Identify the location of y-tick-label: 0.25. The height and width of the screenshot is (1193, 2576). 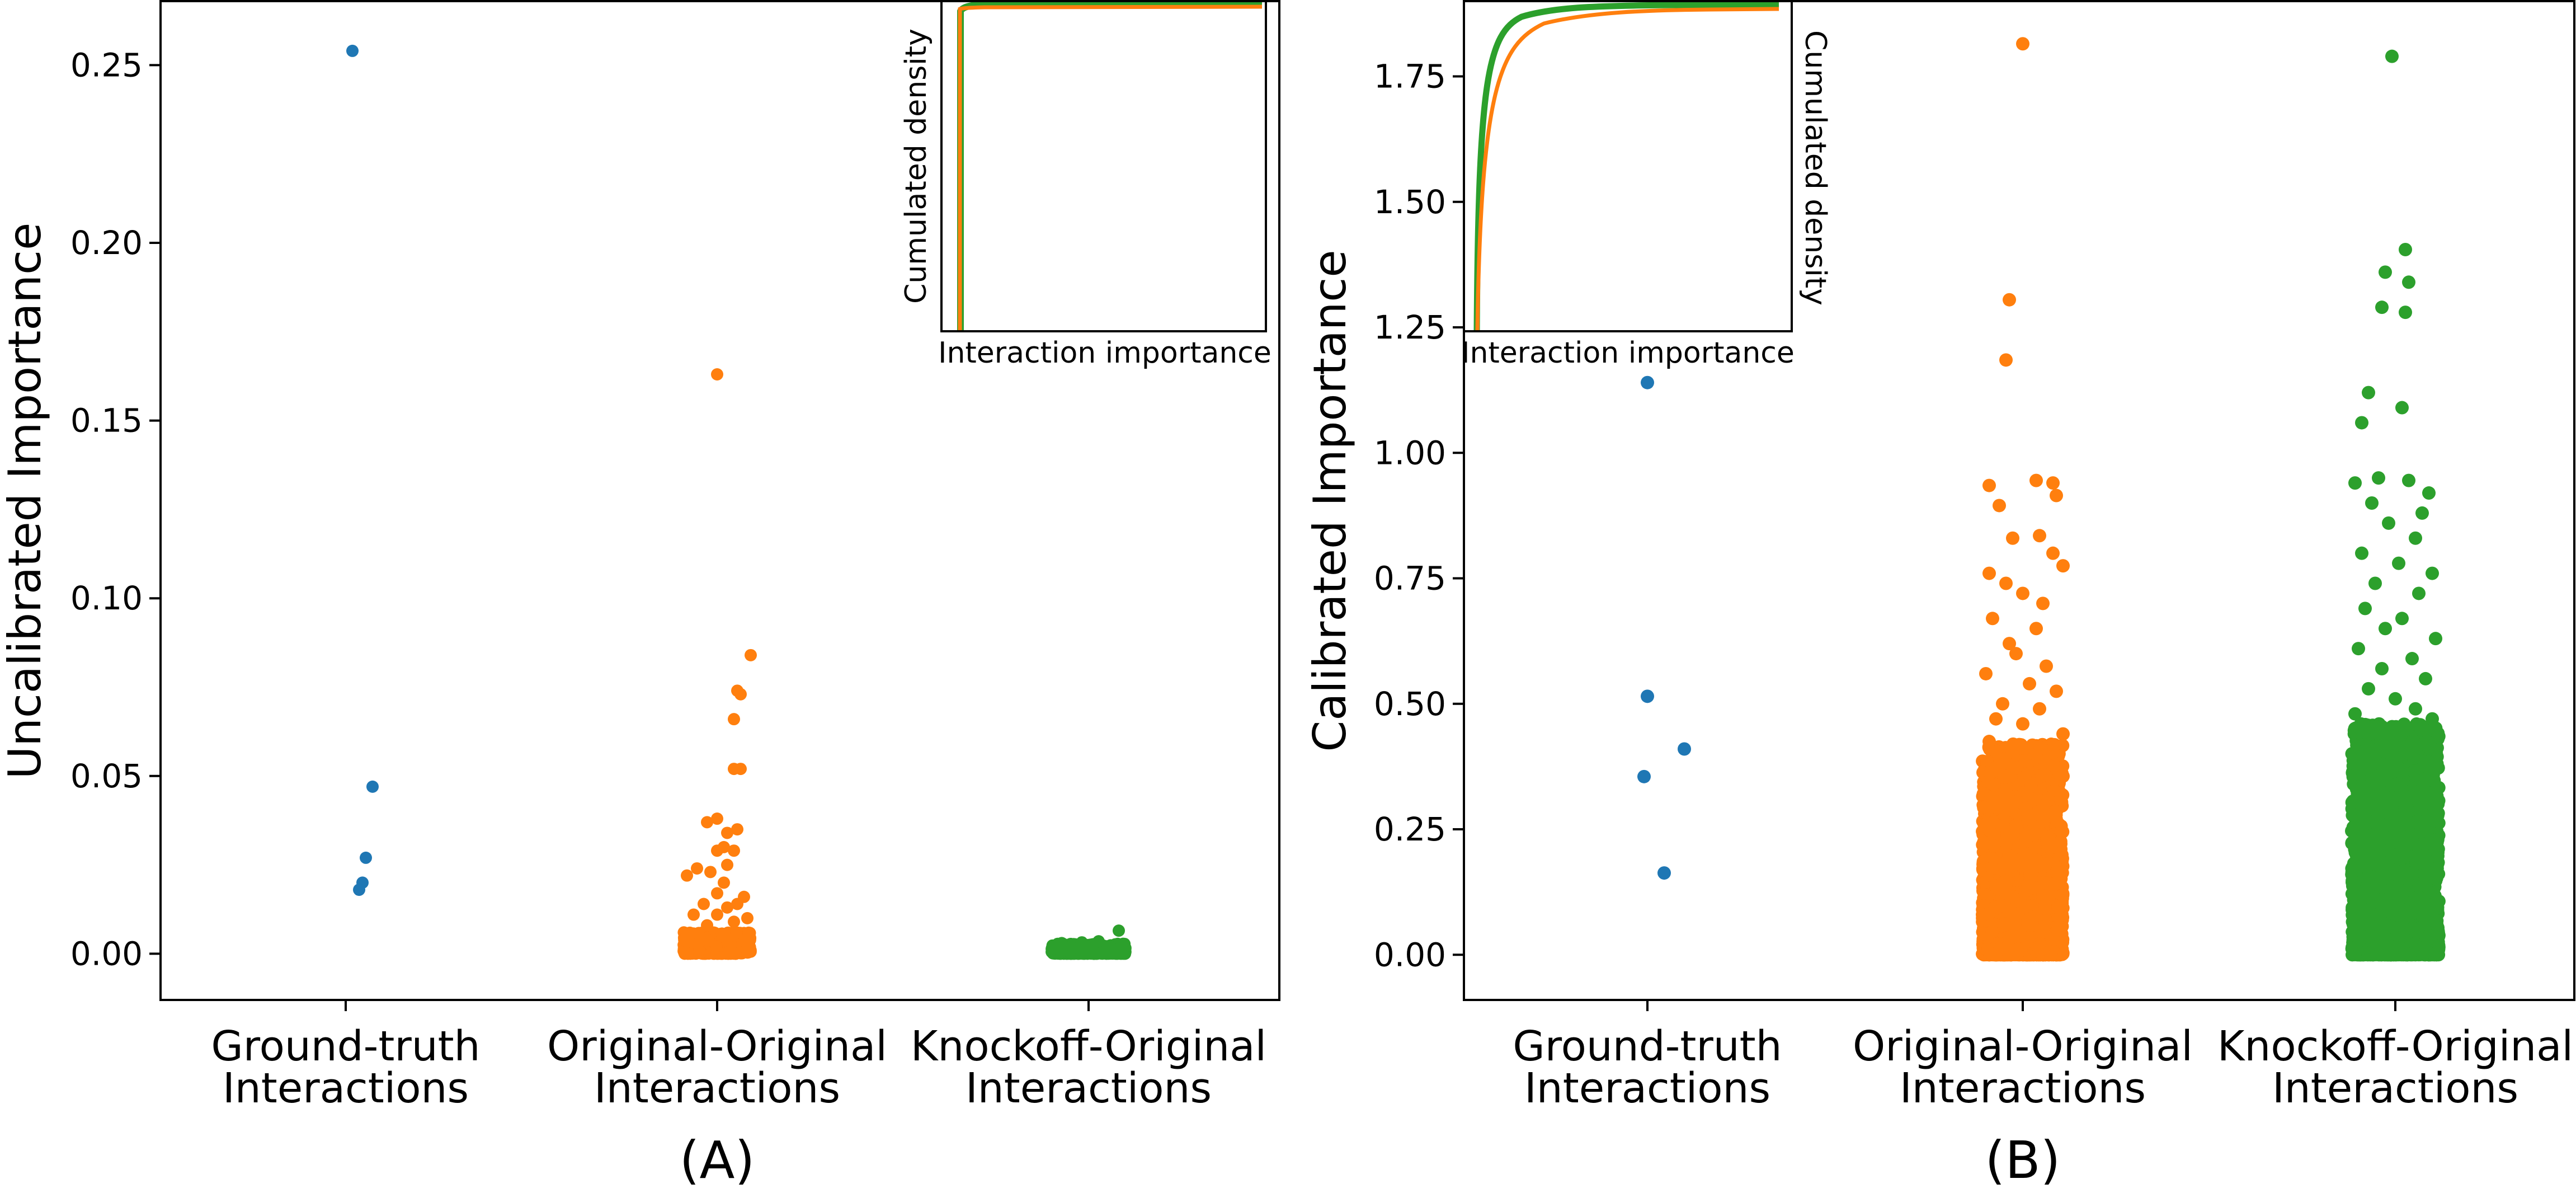
(106, 65).